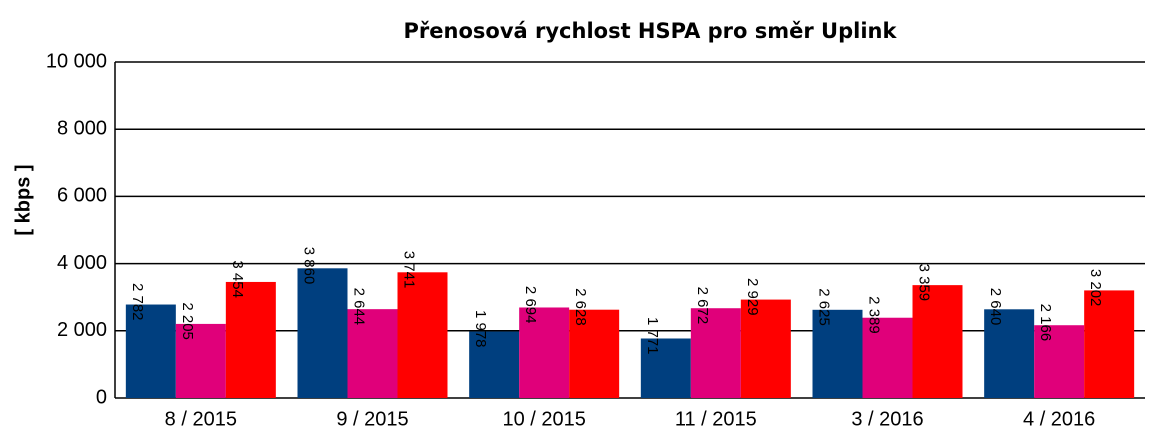 The image size is (1154, 437). I want to click on value-label: 2 644, so click(359, 307).